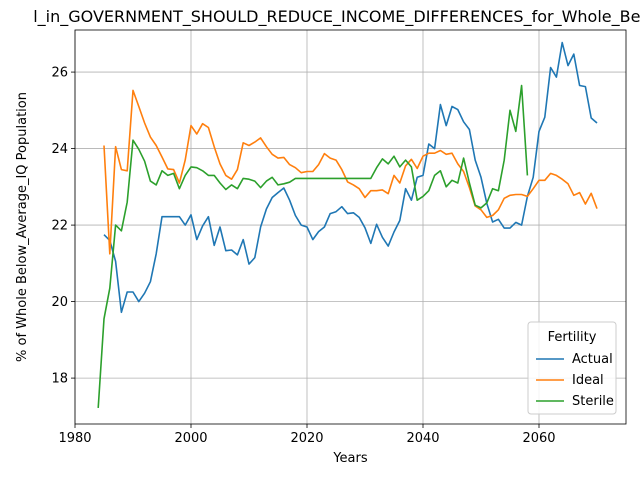 This screenshot has width=640, height=480. What do you see at coordinates (59, 302) in the screenshot?
I see `y-tick-label: 20` at bounding box center [59, 302].